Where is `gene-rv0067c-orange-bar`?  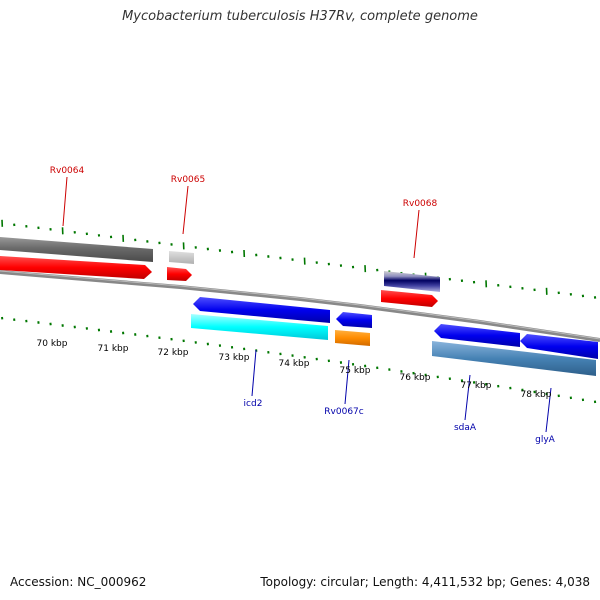
gene-rv0067c-orange-bar is located at coordinates (352, 338).